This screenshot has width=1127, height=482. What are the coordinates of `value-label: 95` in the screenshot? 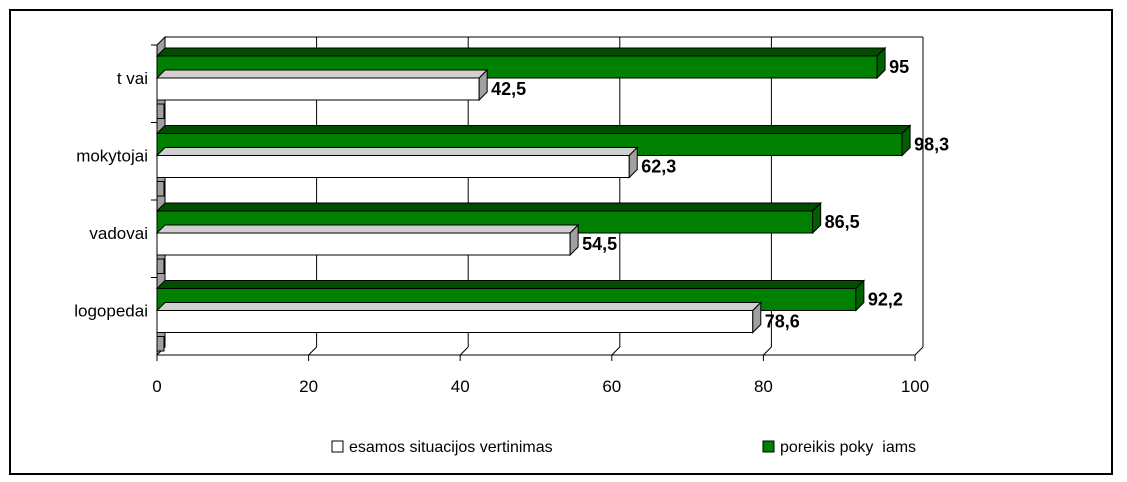 It's located at (899, 67).